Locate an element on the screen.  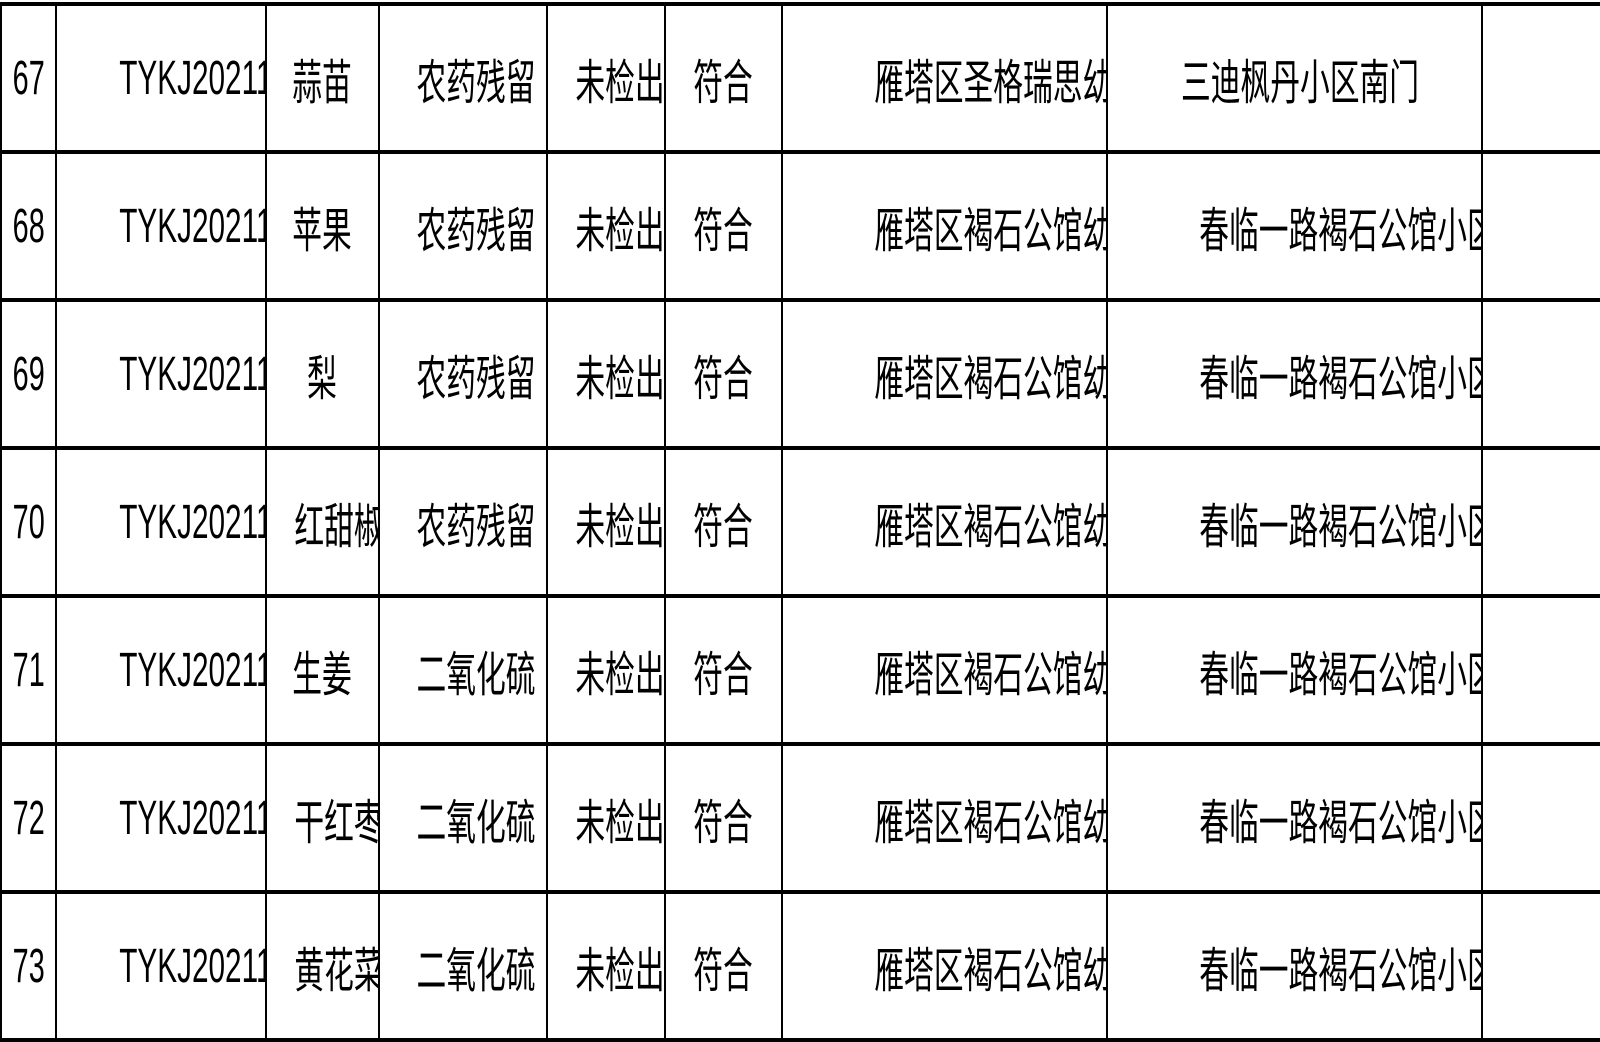
sampling-unit: 雁塔区圣格瑞思幼儿园 is located at coordinates (989, 83).